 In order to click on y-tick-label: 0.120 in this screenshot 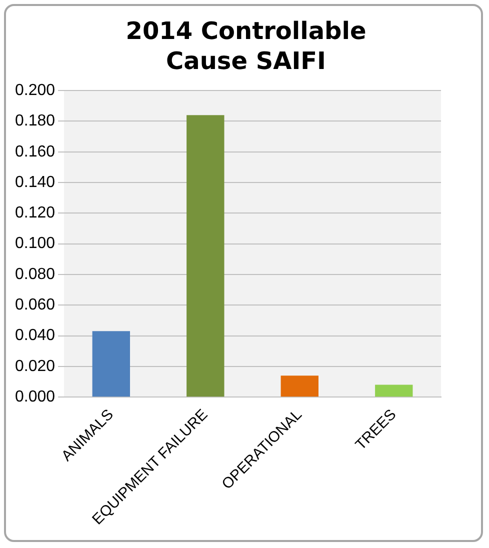, I will do `click(35, 213)`.